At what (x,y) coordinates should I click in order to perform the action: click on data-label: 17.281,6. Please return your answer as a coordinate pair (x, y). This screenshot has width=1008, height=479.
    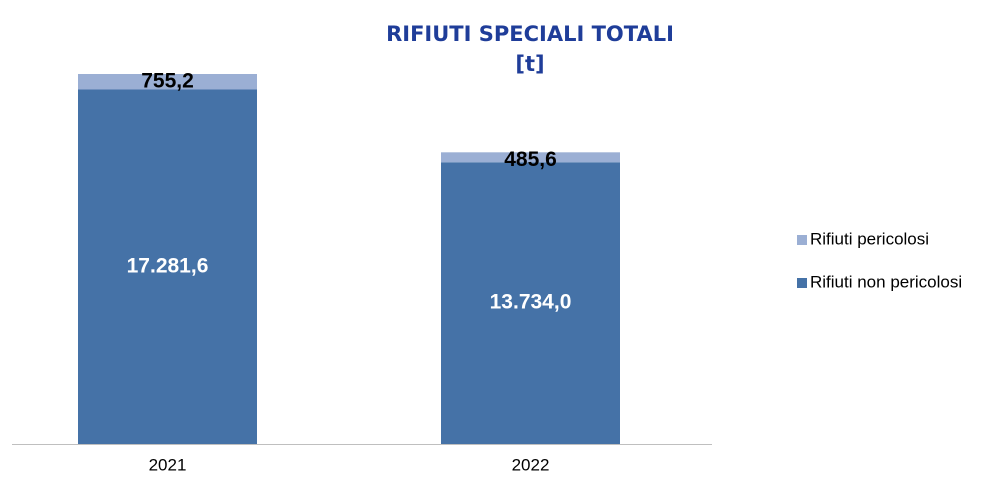
    Looking at the image, I should click on (168, 265).